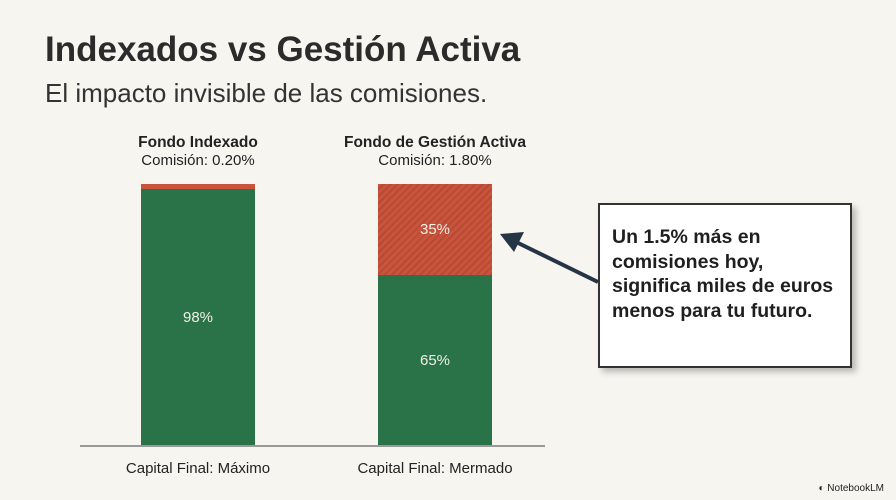 The height and width of the screenshot is (500, 896). What do you see at coordinates (198, 468) in the screenshot?
I see `x-label-index: Capital Final: Máximo` at bounding box center [198, 468].